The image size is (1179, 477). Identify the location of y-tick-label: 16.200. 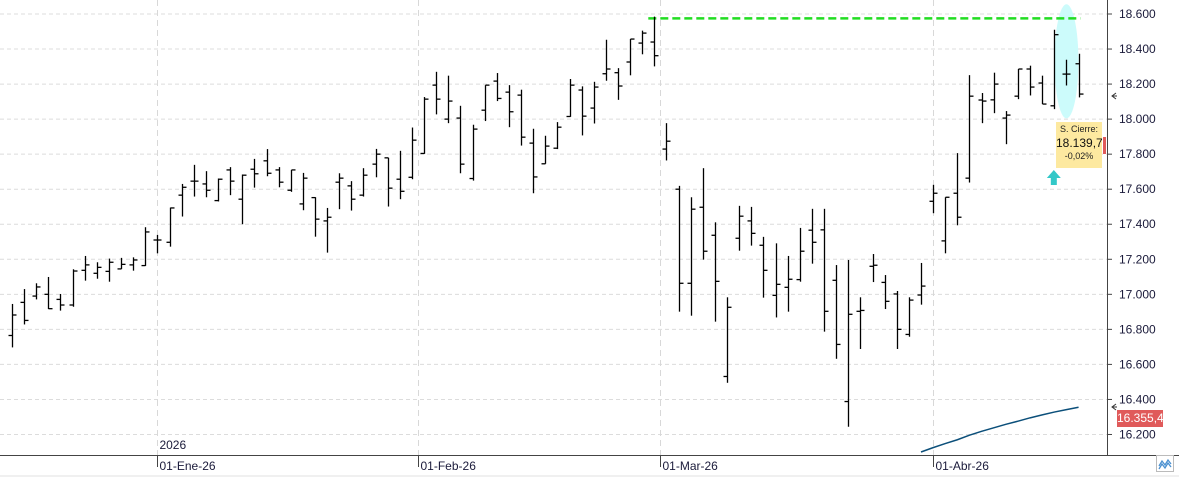
(1137, 434).